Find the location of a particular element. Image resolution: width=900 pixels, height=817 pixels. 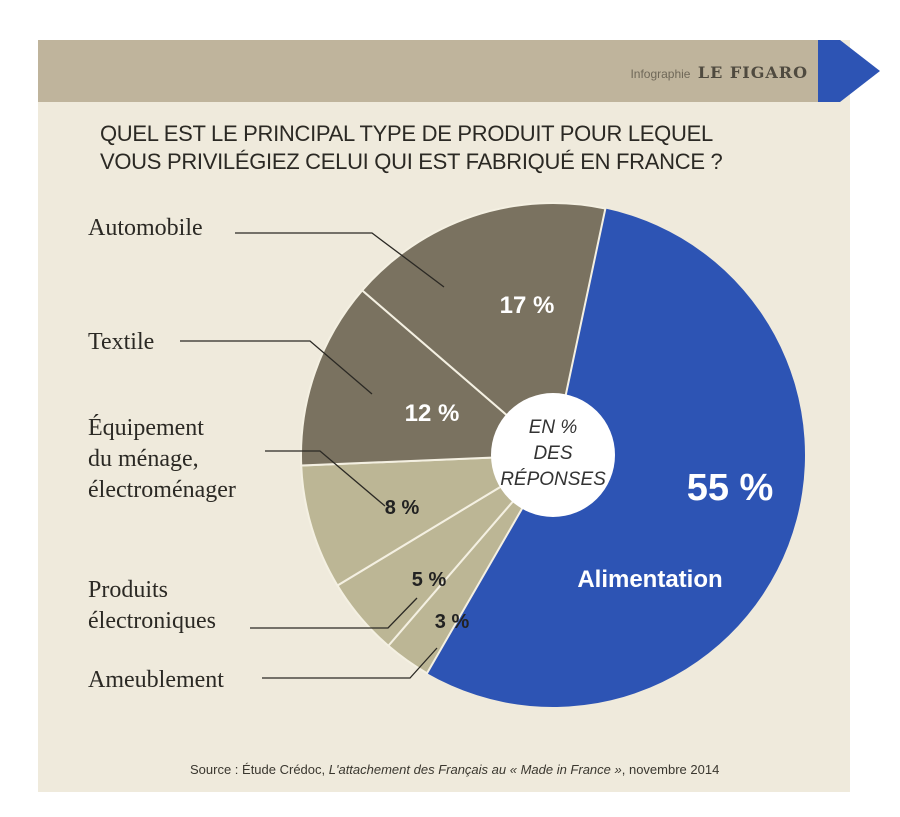

category-label-ameublement: Ameublement is located at coordinates (156, 680).